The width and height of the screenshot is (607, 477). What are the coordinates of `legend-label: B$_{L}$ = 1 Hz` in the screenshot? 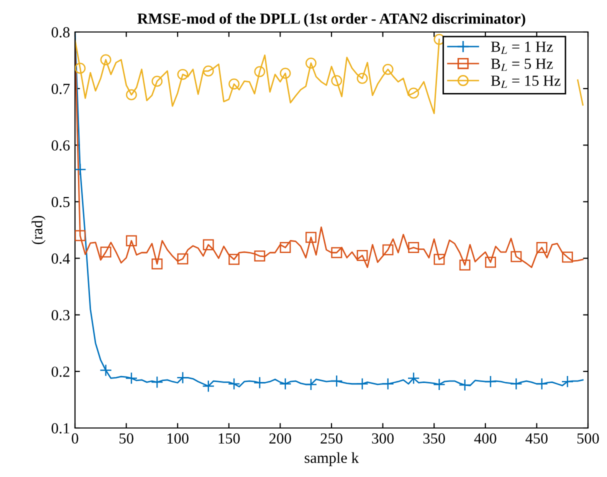 It's located at (522, 48).